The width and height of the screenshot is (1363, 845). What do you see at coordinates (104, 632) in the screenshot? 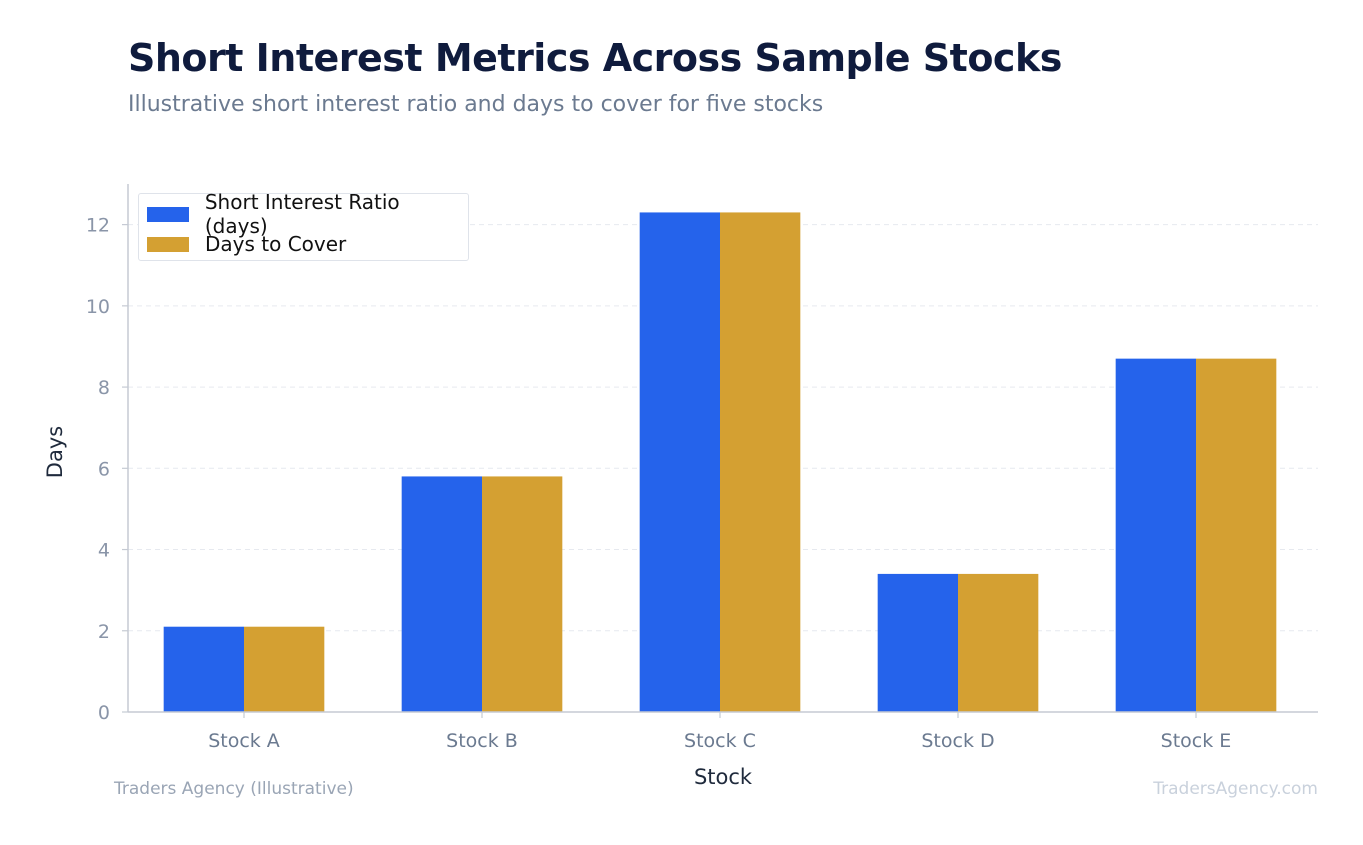
I see `y-tick-label: 2` at bounding box center [104, 632].